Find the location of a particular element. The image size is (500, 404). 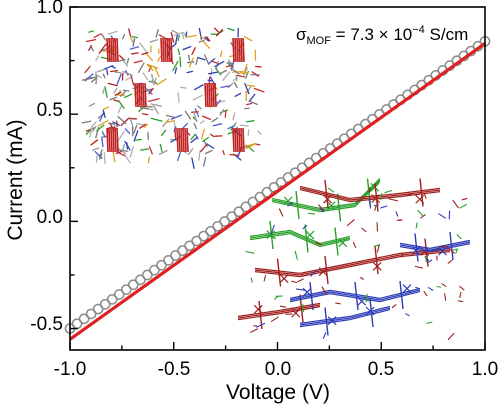

y-tick-label: 0.5 is located at coordinates (50, 110).